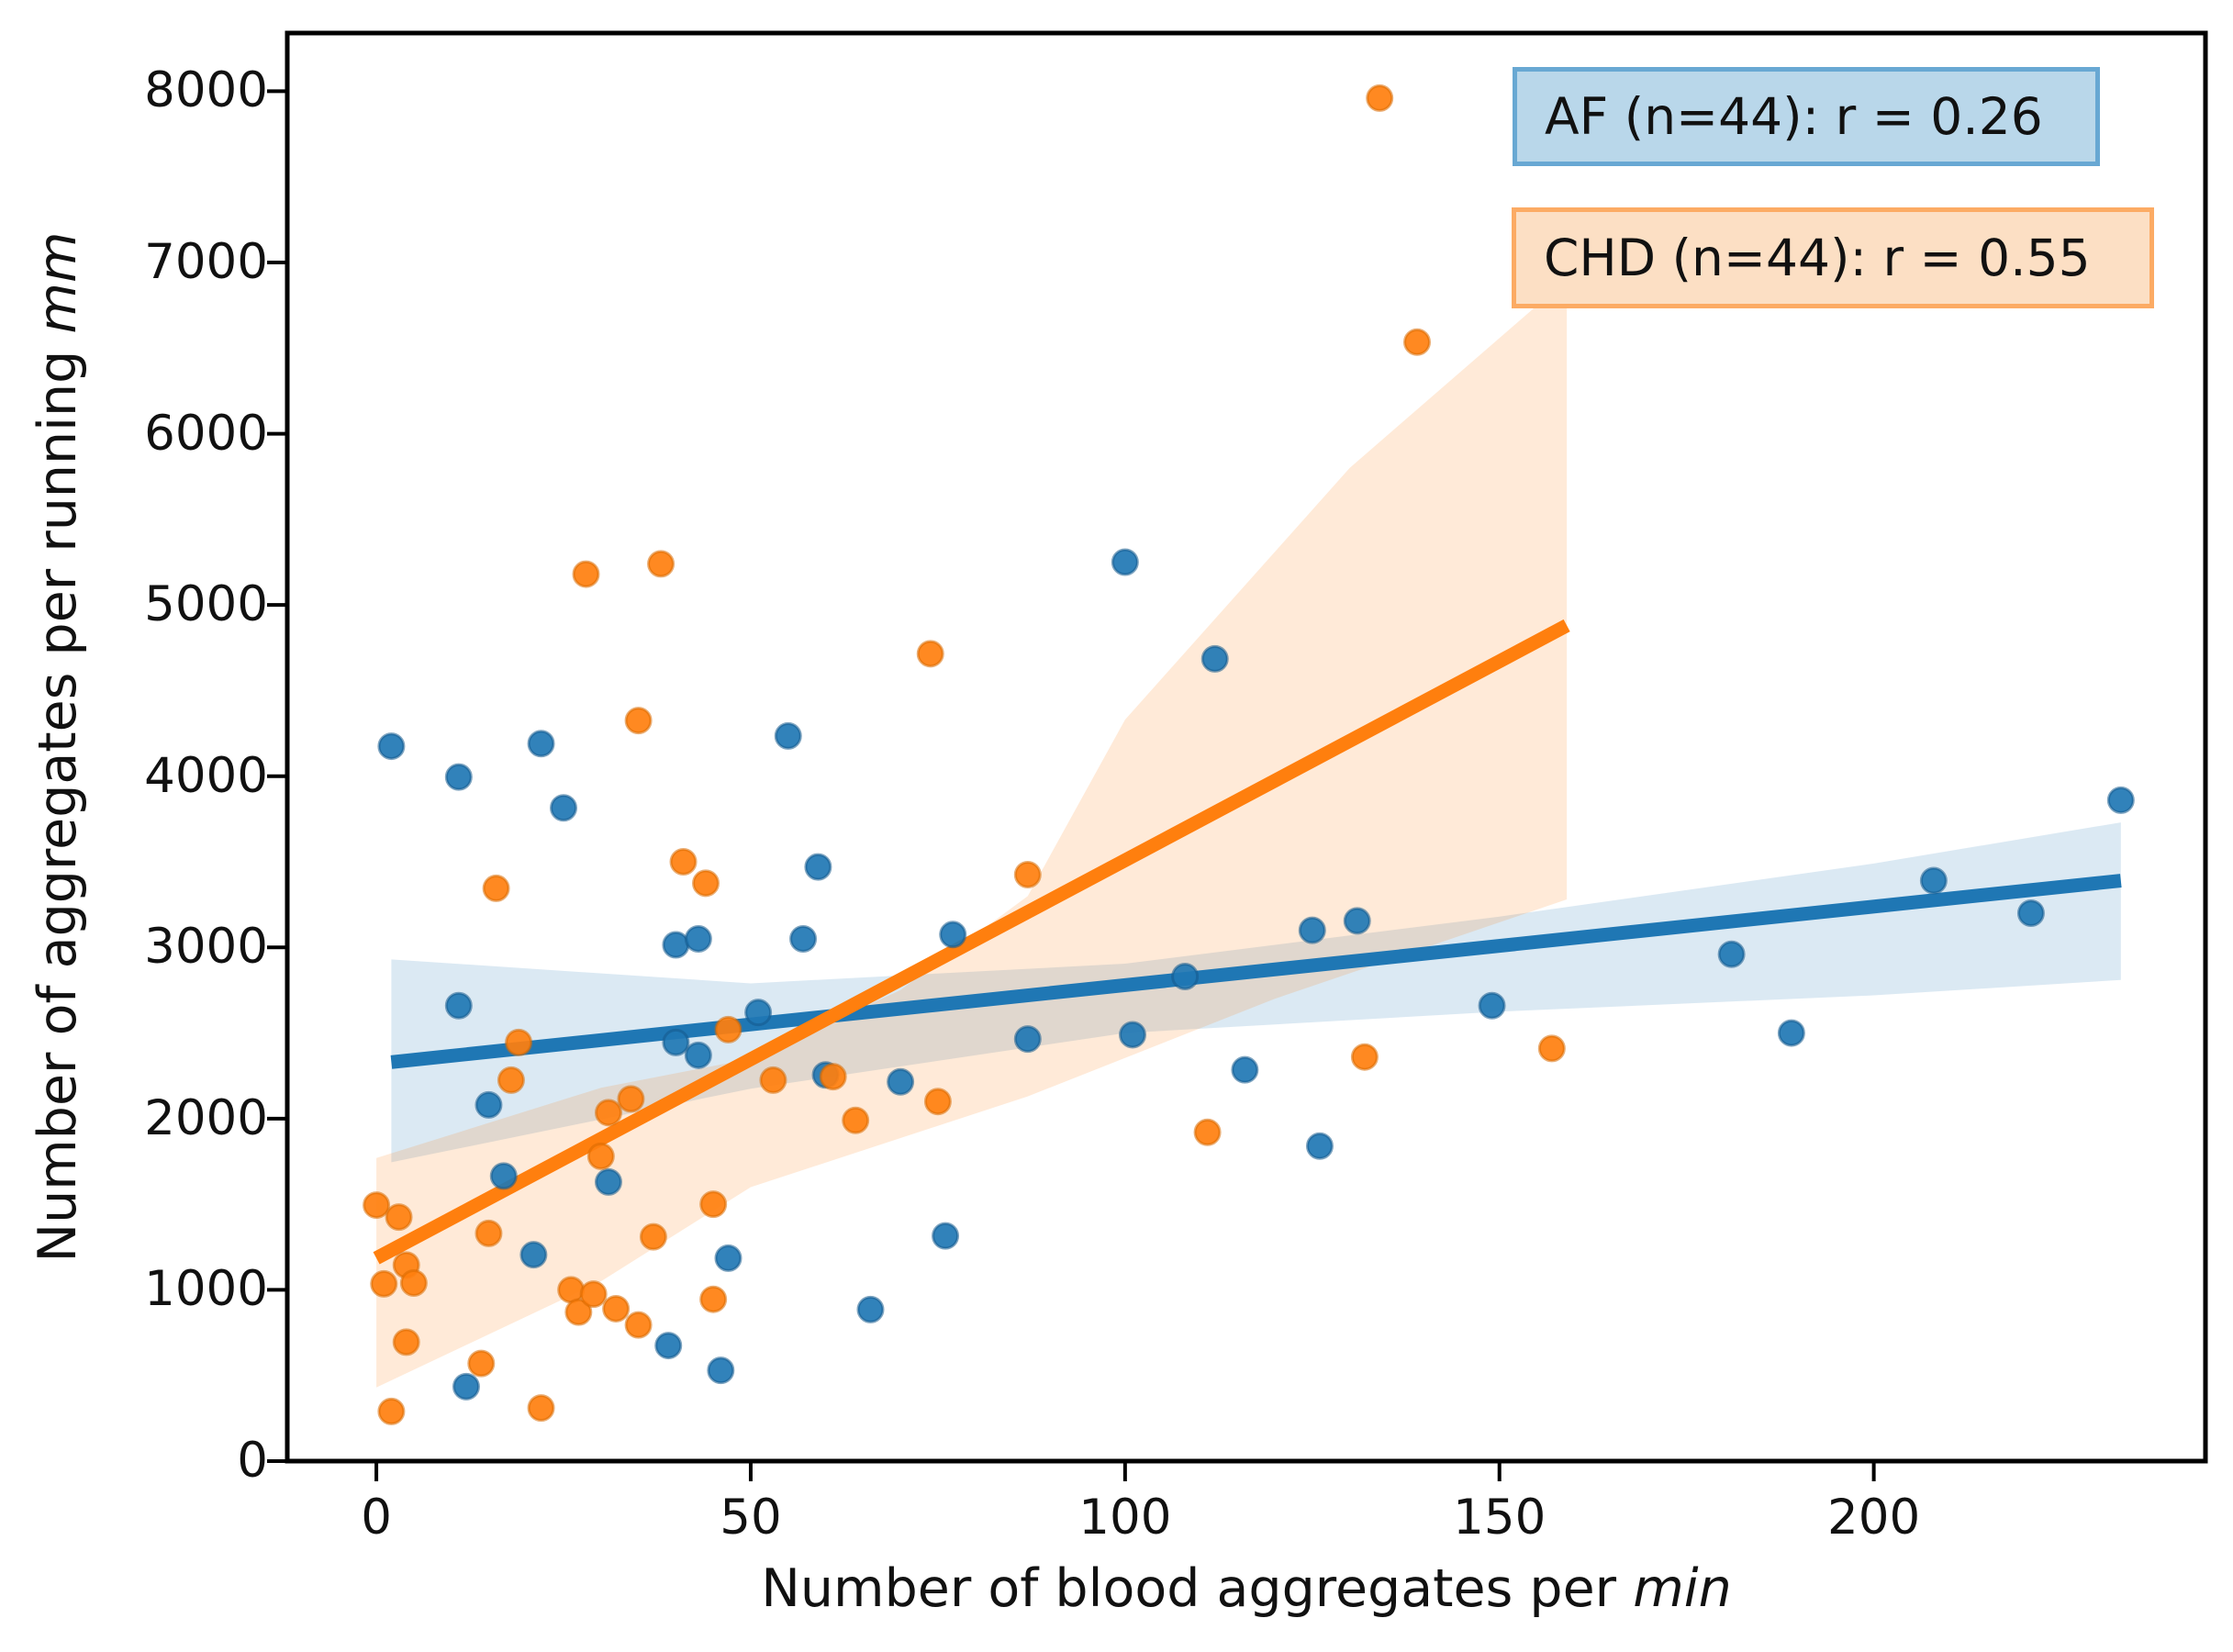  Describe the element at coordinates (206, 90) in the screenshot. I see `y-tick-label: 8000` at that location.